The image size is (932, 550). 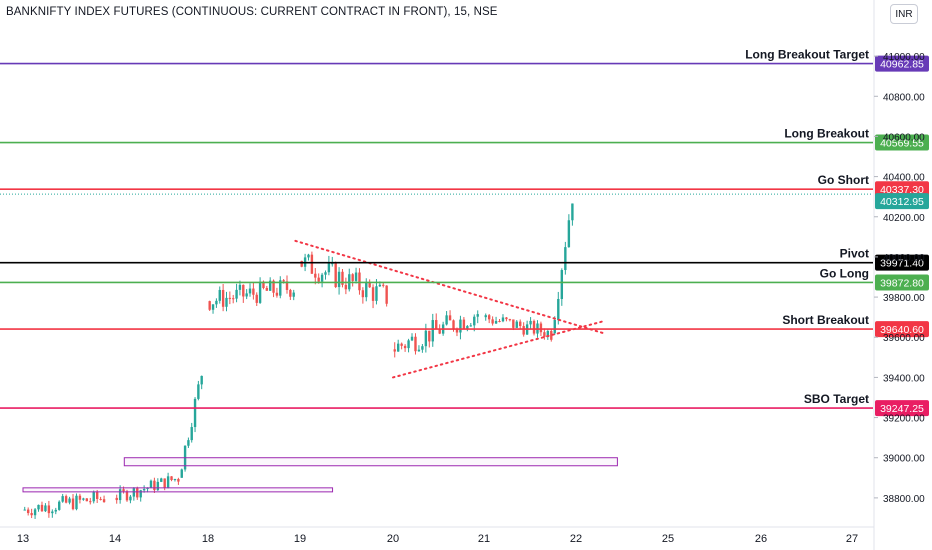 What do you see at coordinates (826, 134) in the screenshot?
I see `level-label: Long Breakout` at bounding box center [826, 134].